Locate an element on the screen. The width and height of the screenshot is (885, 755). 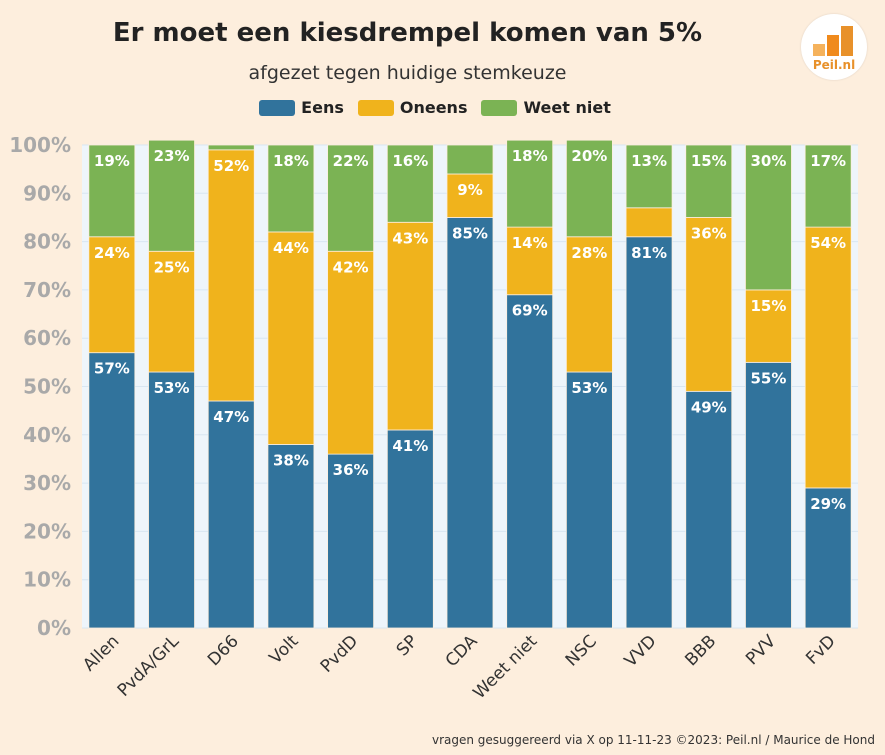
data-label: 81% is located at coordinates (649, 253).